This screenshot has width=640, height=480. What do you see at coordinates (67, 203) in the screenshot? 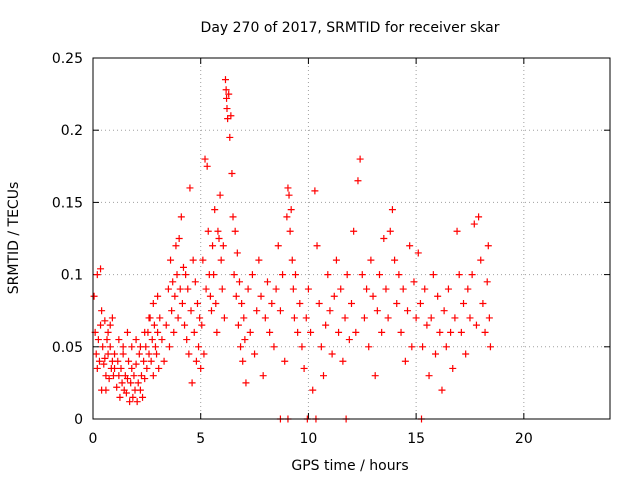
I see `y-tick-label: 0.15` at bounding box center [67, 203].